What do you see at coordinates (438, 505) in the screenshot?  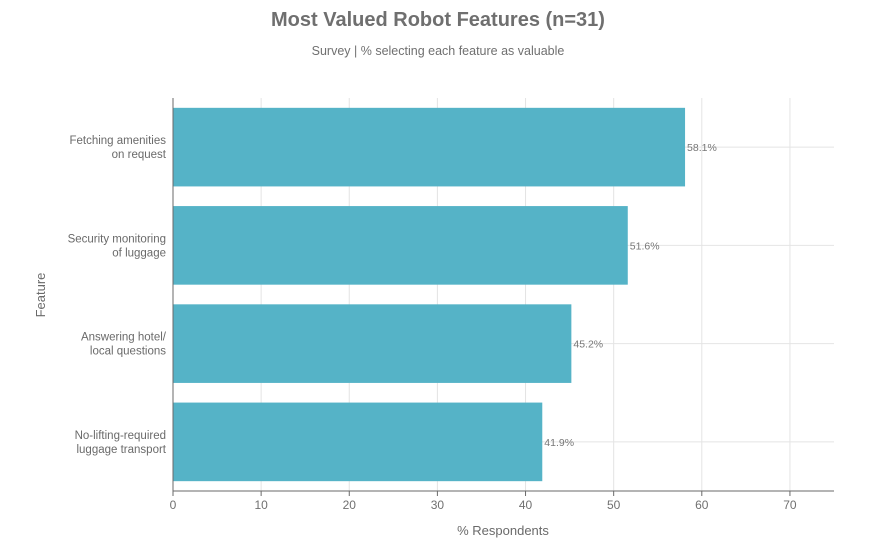 I see `x-tick-label: 30` at bounding box center [438, 505].